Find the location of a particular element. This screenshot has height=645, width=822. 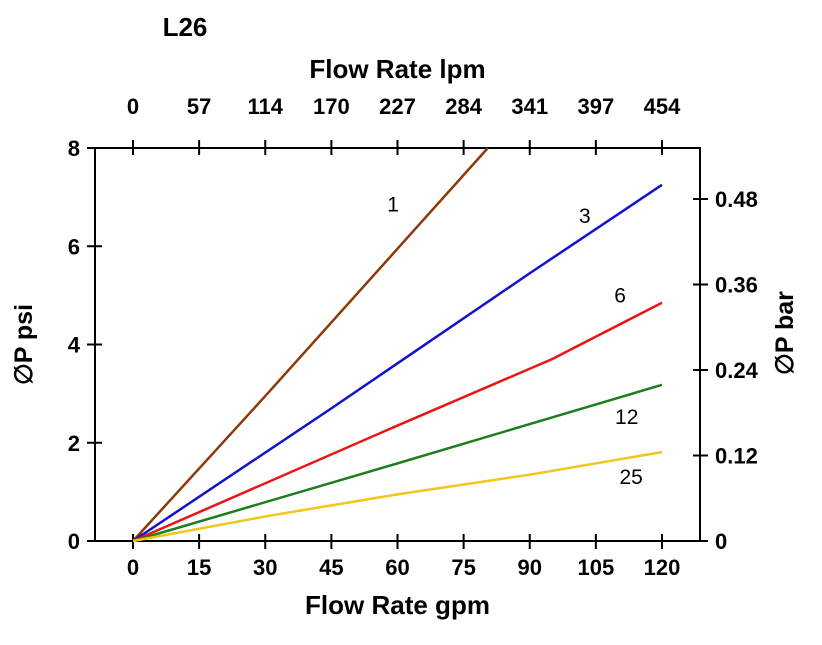

bottom-axis-tick-label: 90 is located at coordinates (530, 567).